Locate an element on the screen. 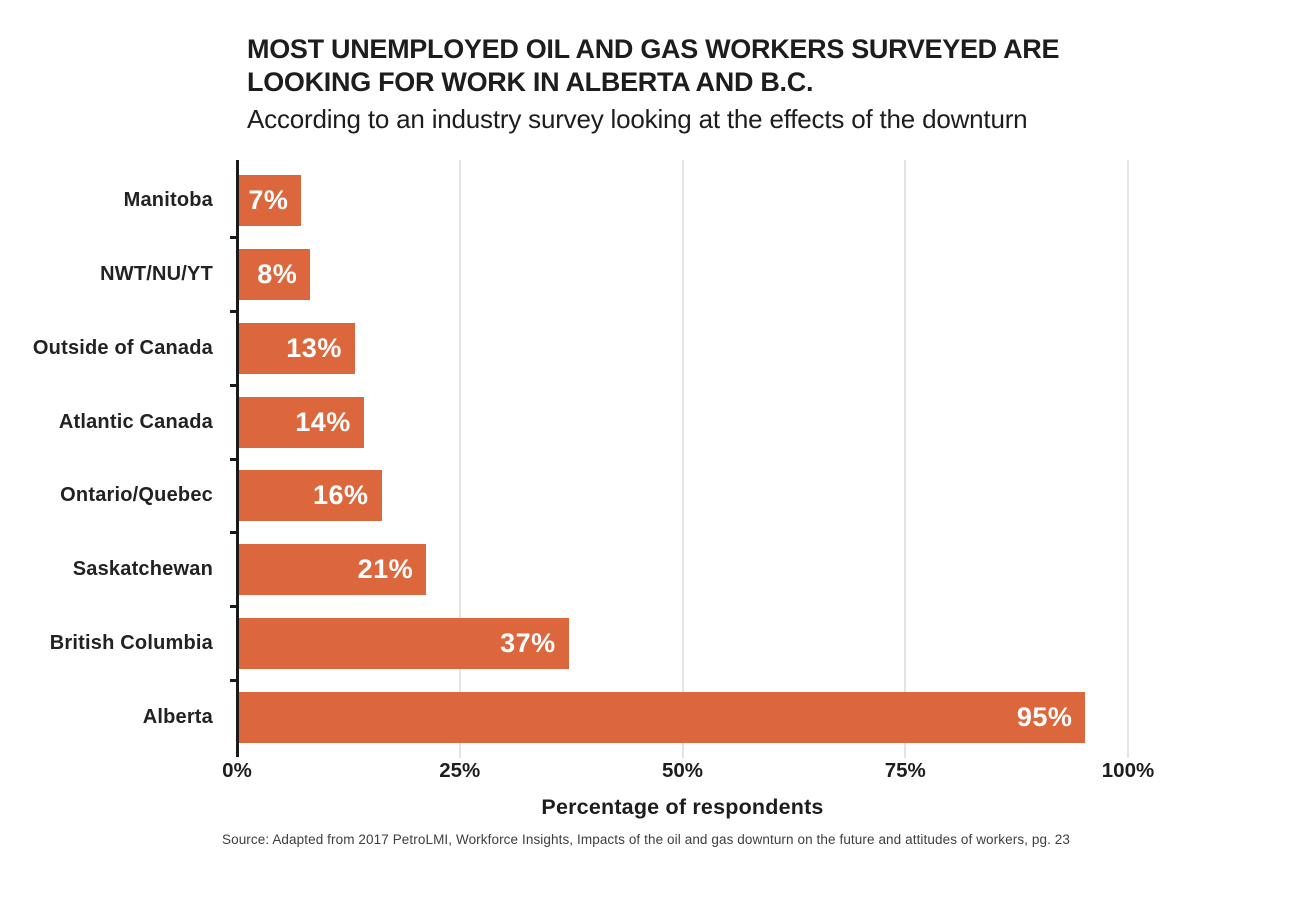  bar: 95% is located at coordinates (662, 717).